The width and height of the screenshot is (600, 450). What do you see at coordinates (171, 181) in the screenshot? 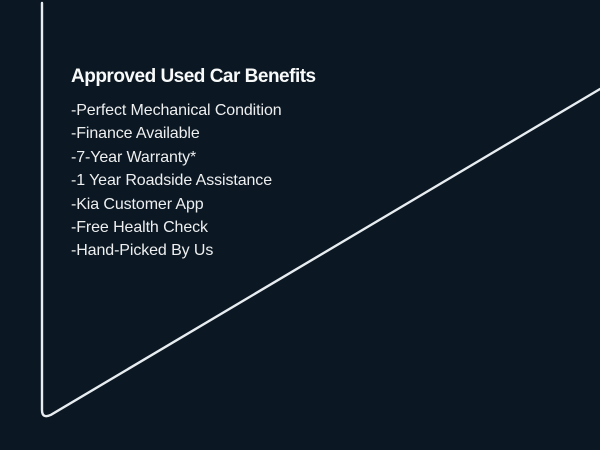
I see `benefit-item: -1 Year Roadside Assistance` at bounding box center [171, 181].